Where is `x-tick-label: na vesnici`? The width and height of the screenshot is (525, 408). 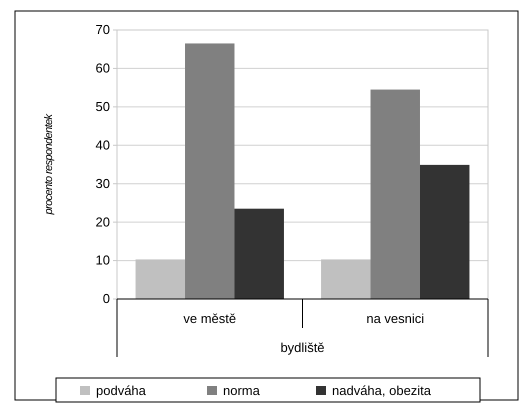
x-tick-label: na vesnici is located at coordinates (395, 318).